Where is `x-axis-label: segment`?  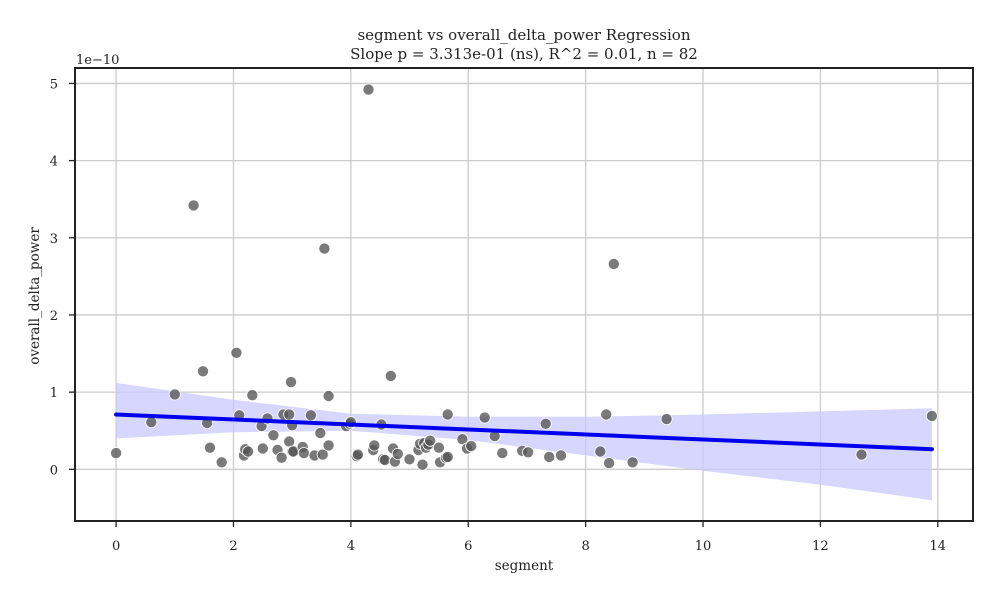
x-axis-label: segment is located at coordinates (524, 566).